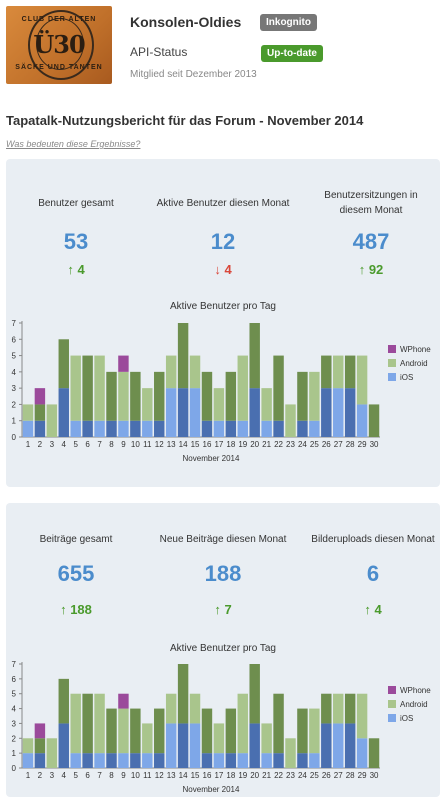  What do you see at coordinates (223, 203) in the screenshot?
I see `stat-label-active-users: Aktive Benutzer diesen Monat` at bounding box center [223, 203].